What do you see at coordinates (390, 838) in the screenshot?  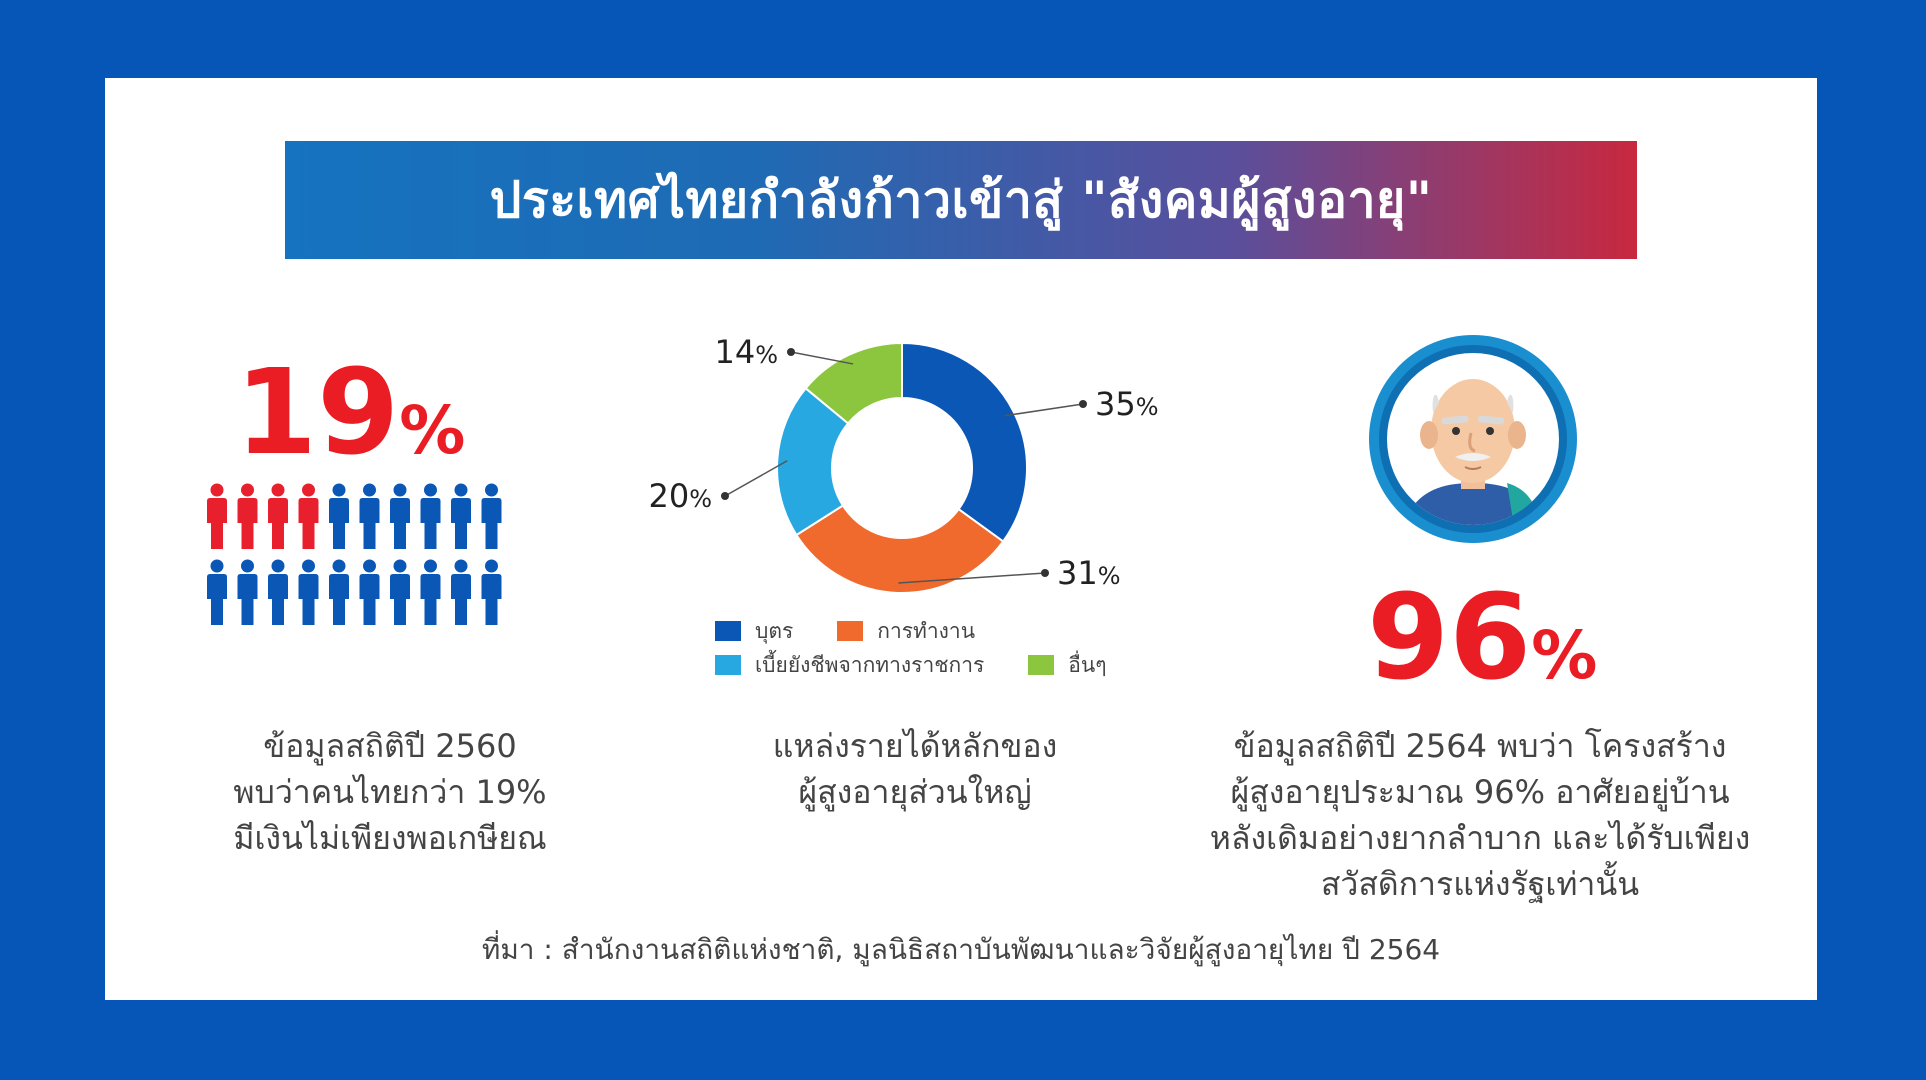 I see `desc-line: มีเงินไม่เพียงพอเกษียณ` at bounding box center [390, 838].